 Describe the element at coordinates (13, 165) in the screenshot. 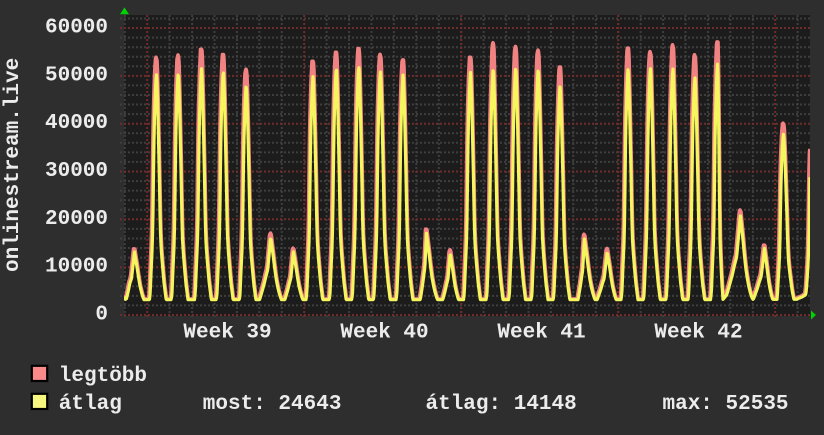

I see `svg-text: onlinestream.live` at that location.